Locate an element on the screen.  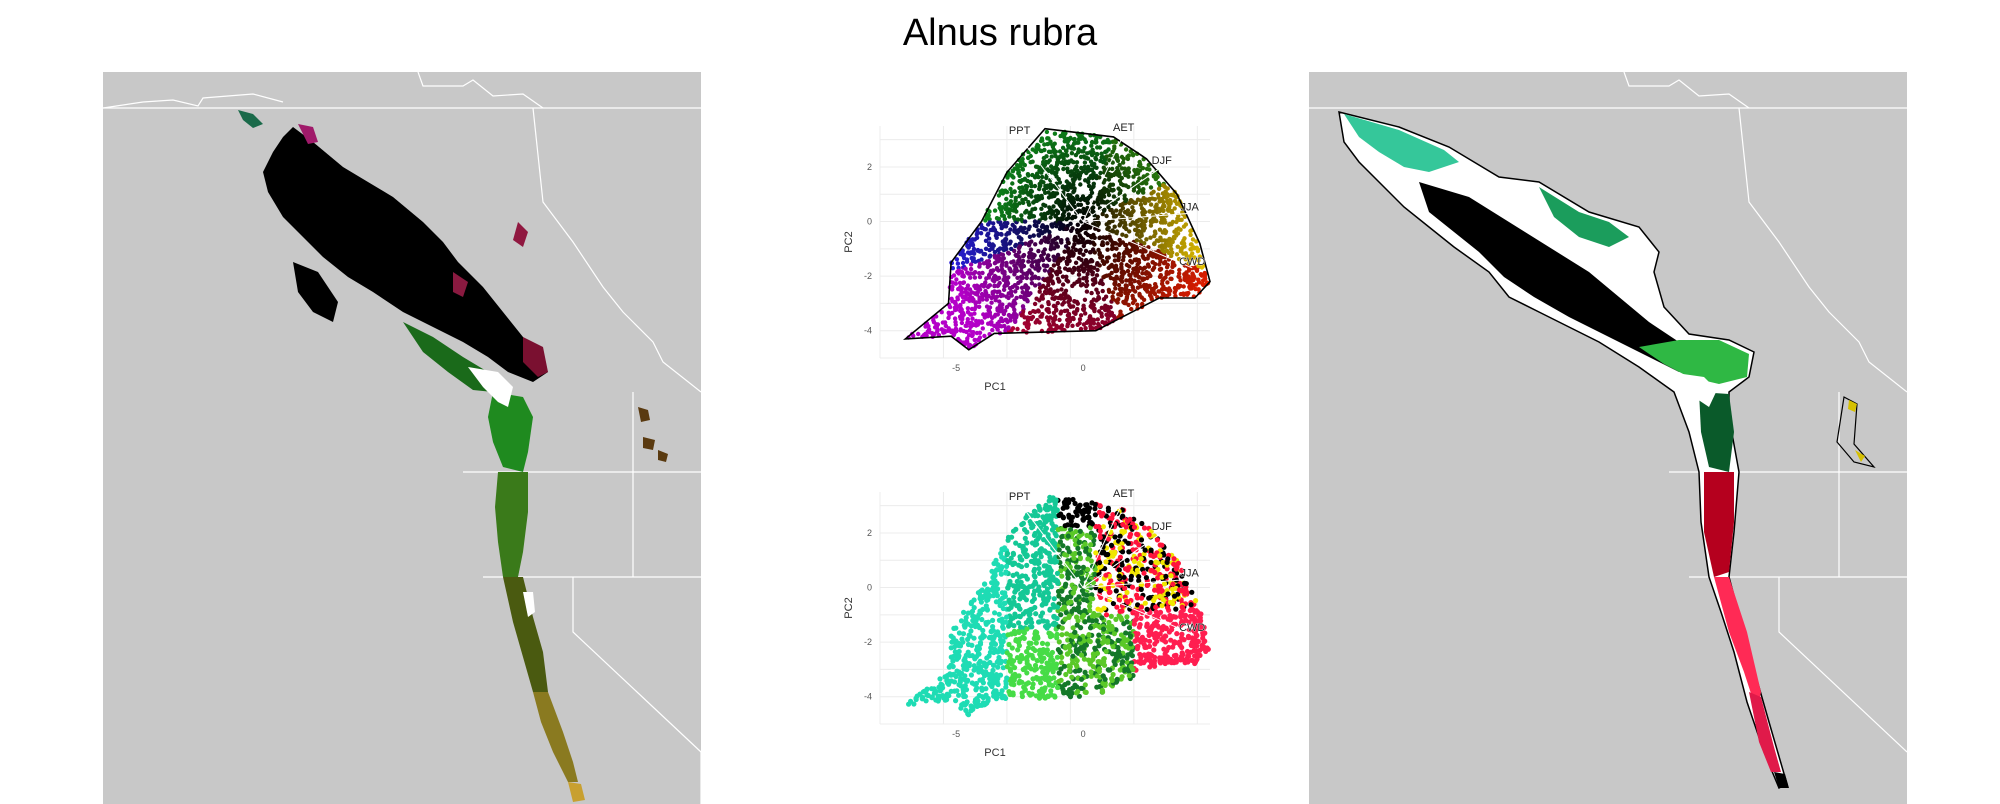
vector-label-djf: DJF is located at coordinates (1162, 527).